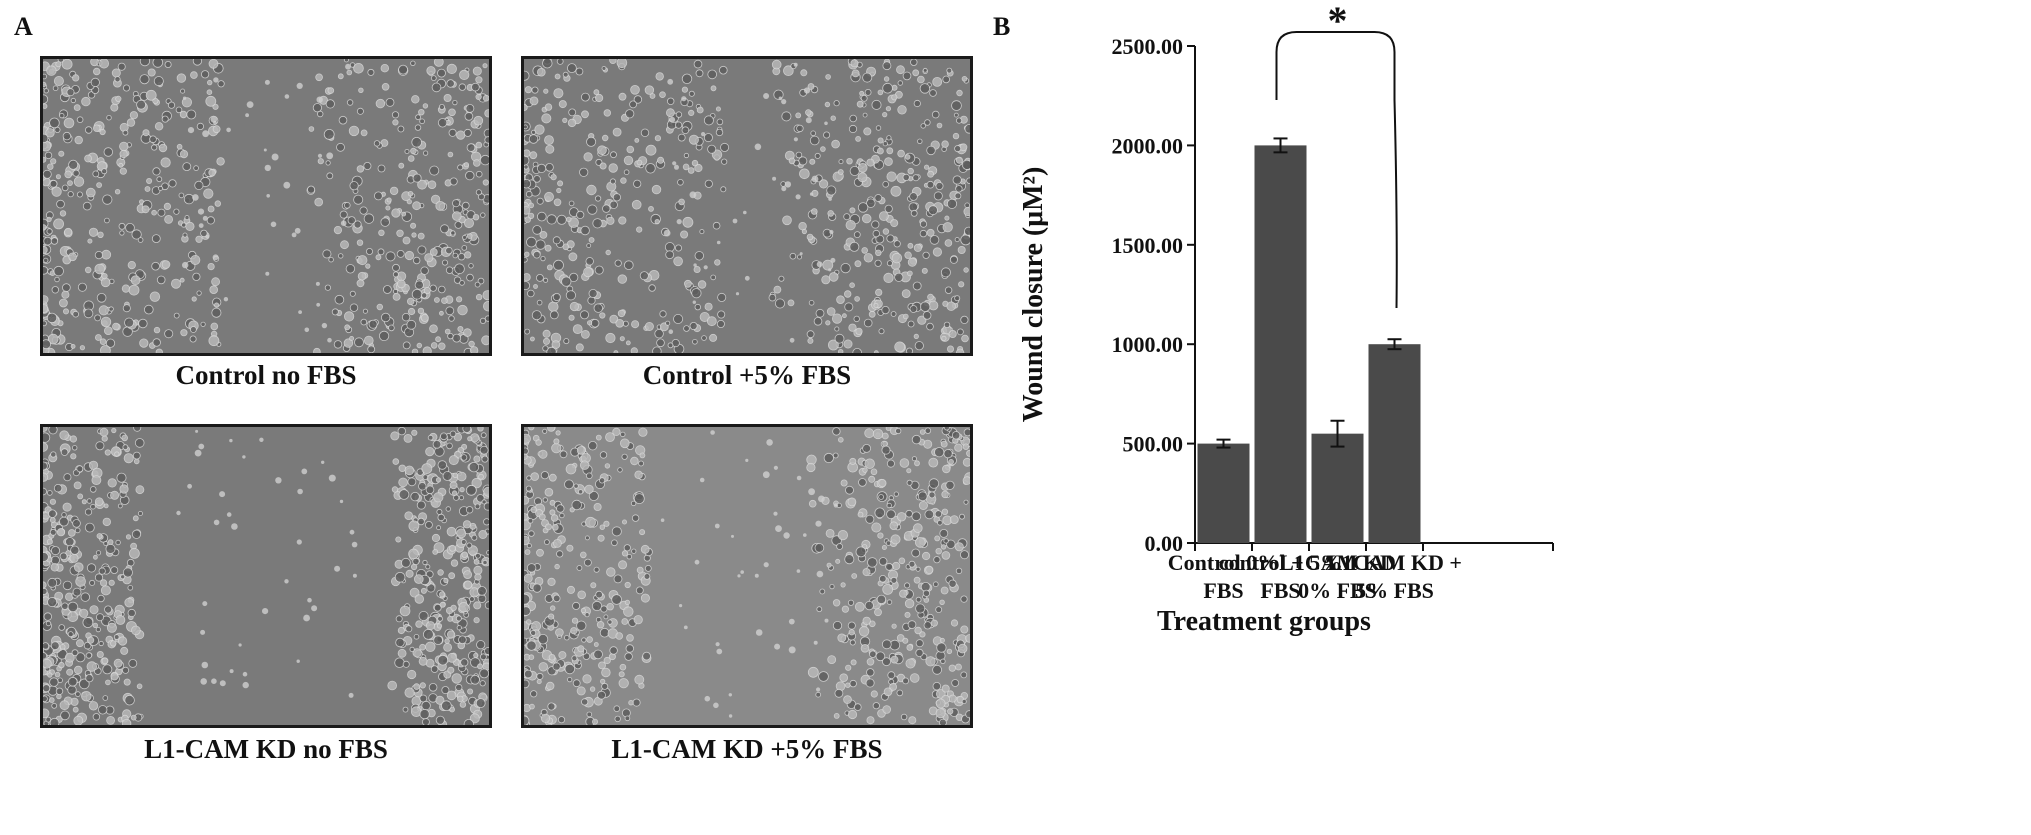 The height and width of the screenshot is (835, 2031). I want to click on micrograph-control-5-fbs, so click(747, 206).